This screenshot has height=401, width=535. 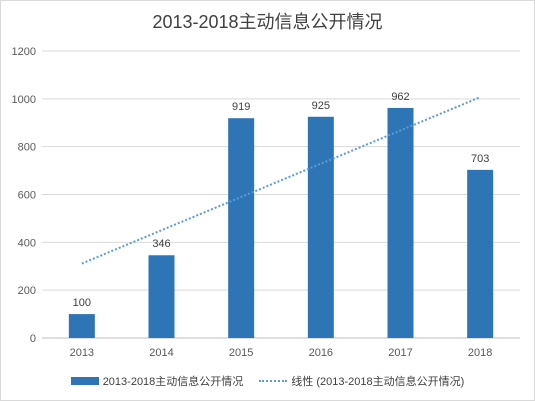 I want to click on data-label: 925, so click(x=321, y=106).